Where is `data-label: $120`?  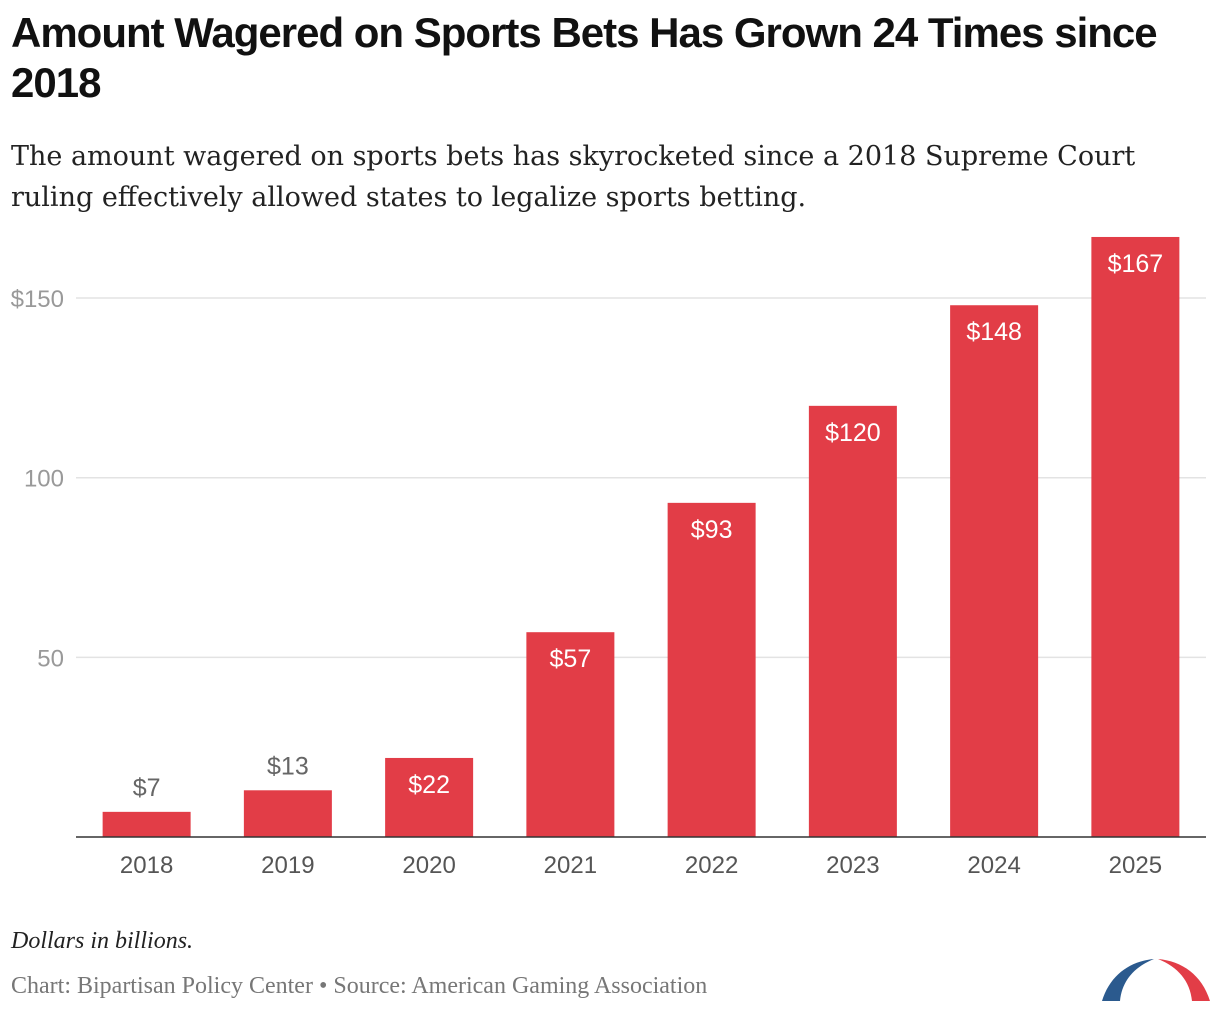 data-label: $120 is located at coordinates (853, 433).